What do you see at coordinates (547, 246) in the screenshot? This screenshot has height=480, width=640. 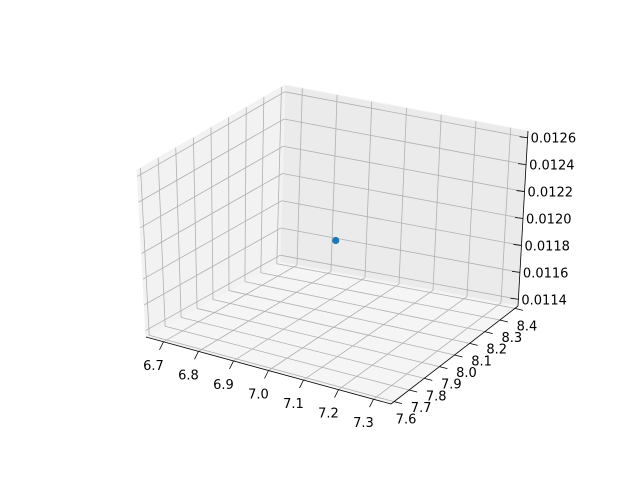 I see `z-tick-label: 0.0118` at bounding box center [547, 246].